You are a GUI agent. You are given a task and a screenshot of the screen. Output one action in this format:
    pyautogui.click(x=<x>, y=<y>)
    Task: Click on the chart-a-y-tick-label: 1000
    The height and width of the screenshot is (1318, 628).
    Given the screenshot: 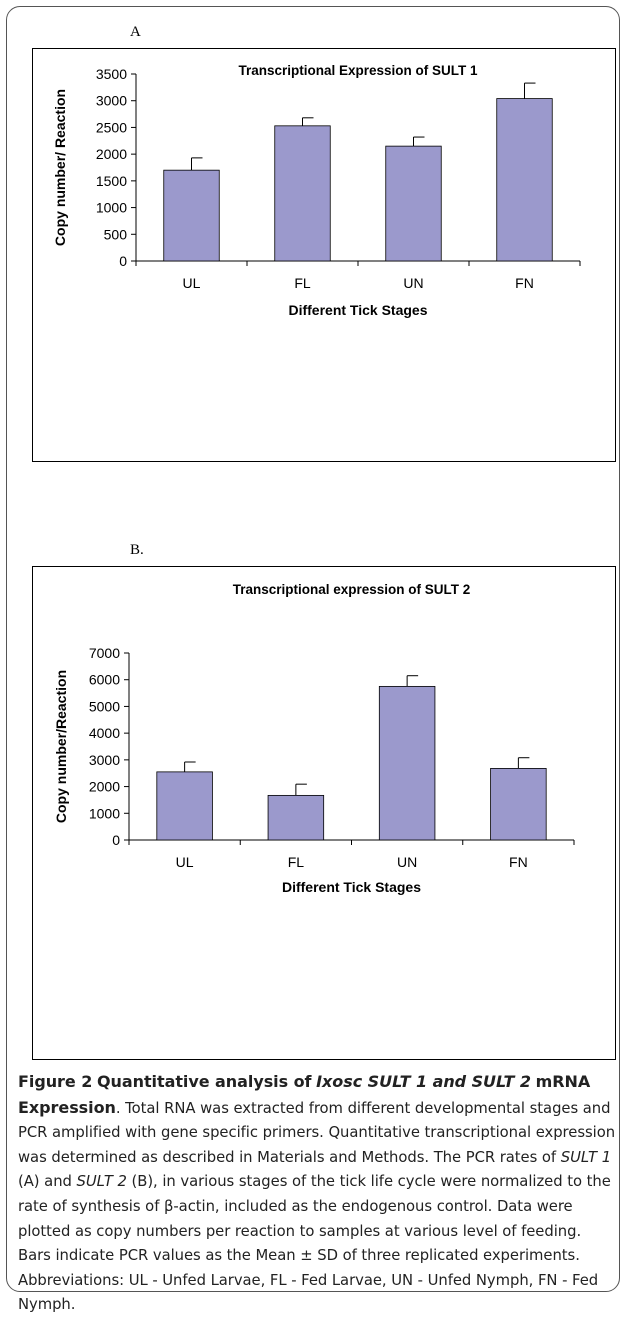 What is the action you would take?
    pyautogui.click(x=111, y=208)
    